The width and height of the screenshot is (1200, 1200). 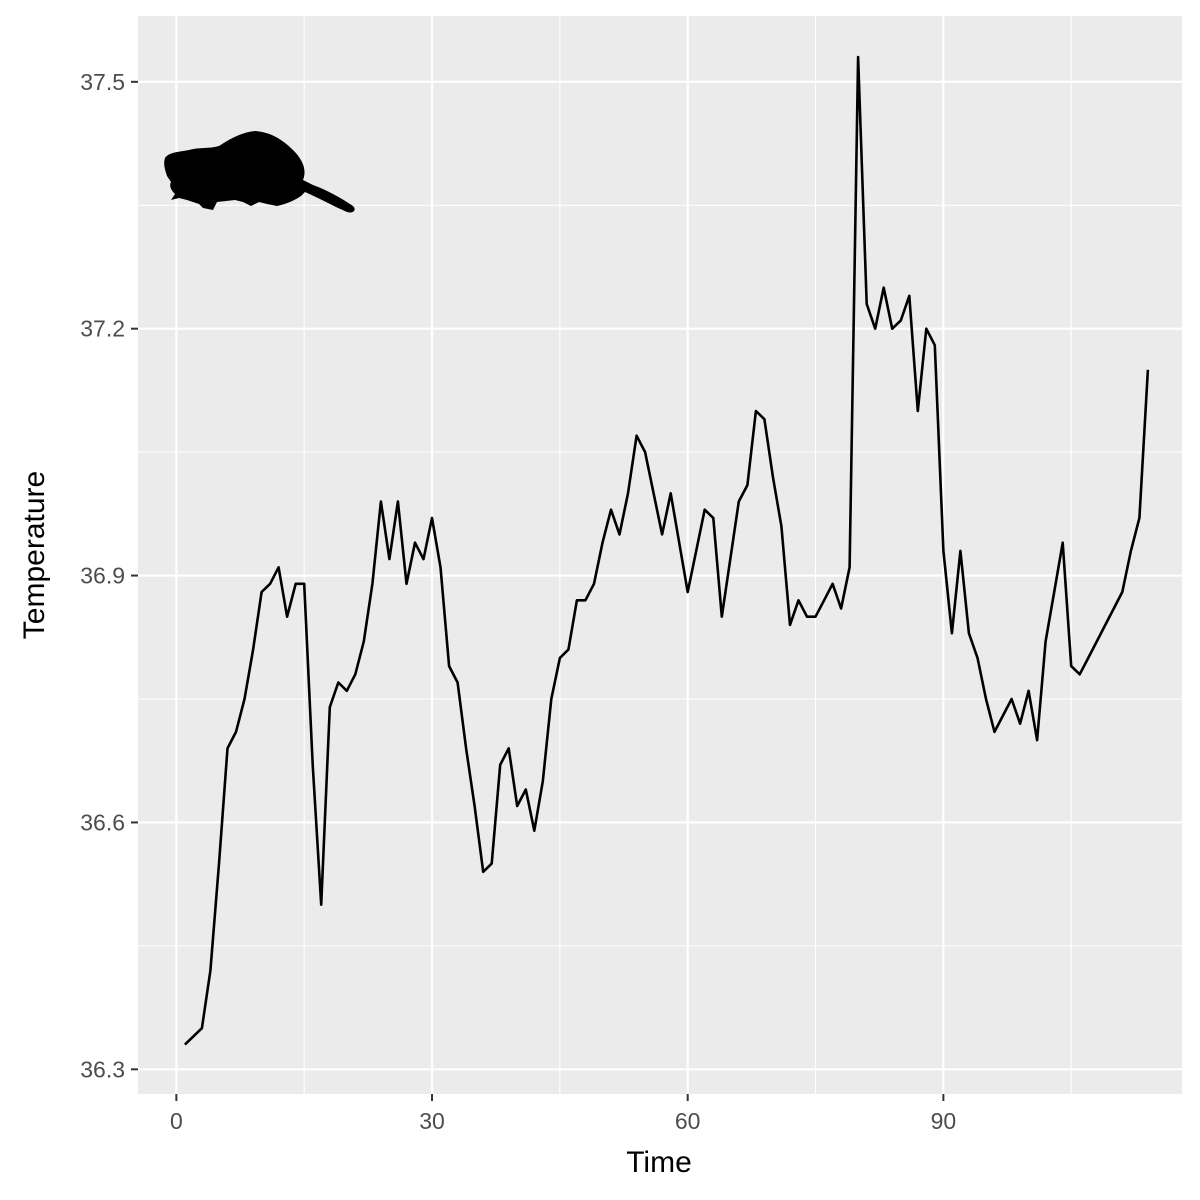 What do you see at coordinates (563, 1114) in the screenshot?
I see `x-axis: 0 30 60 90` at bounding box center [563, 1114].